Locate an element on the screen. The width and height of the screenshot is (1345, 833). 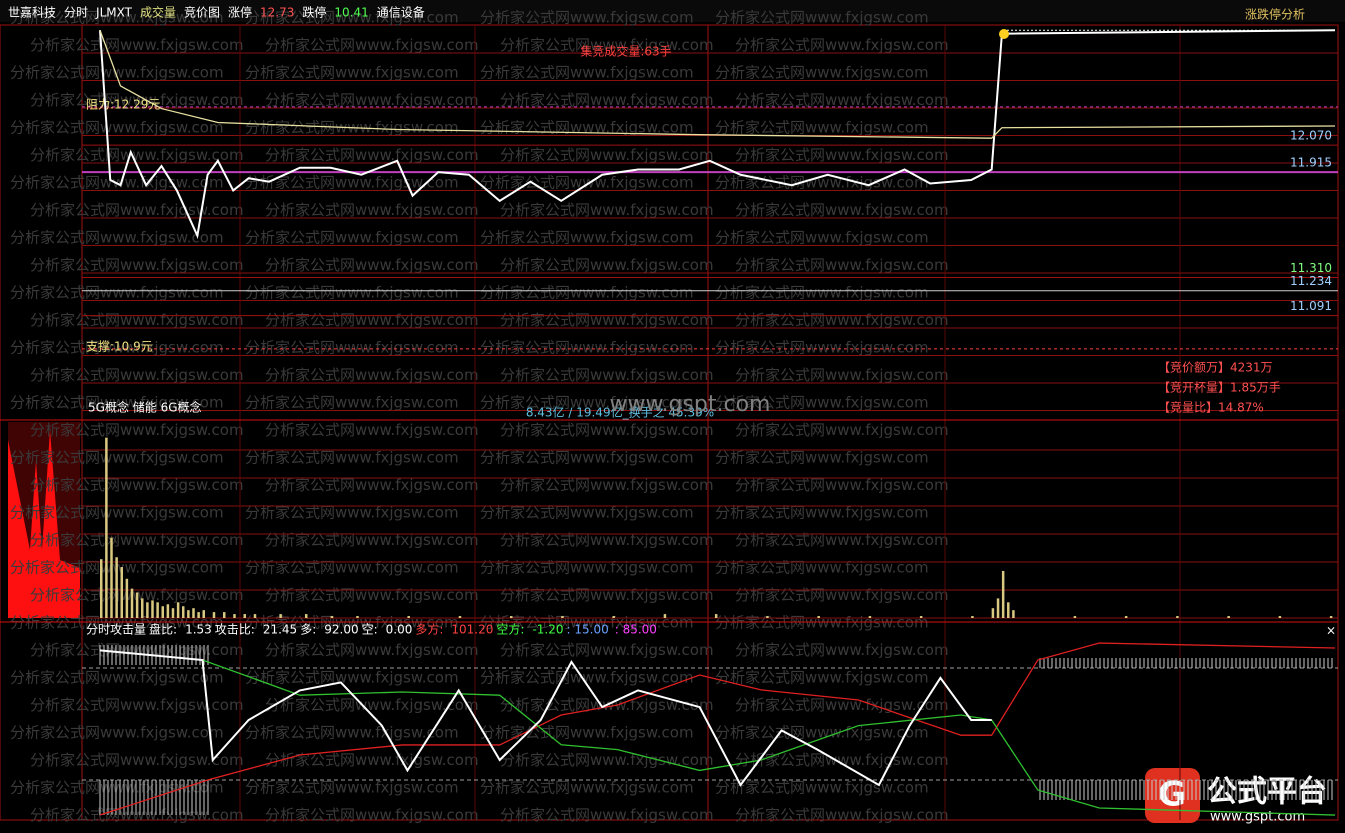
indicator-legend: 空: is located at coordinates (370, 630).